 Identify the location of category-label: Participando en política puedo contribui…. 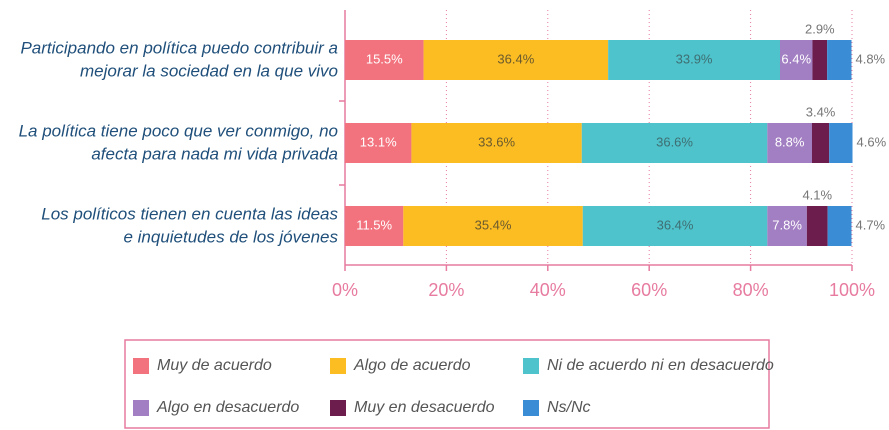
(179, 47).